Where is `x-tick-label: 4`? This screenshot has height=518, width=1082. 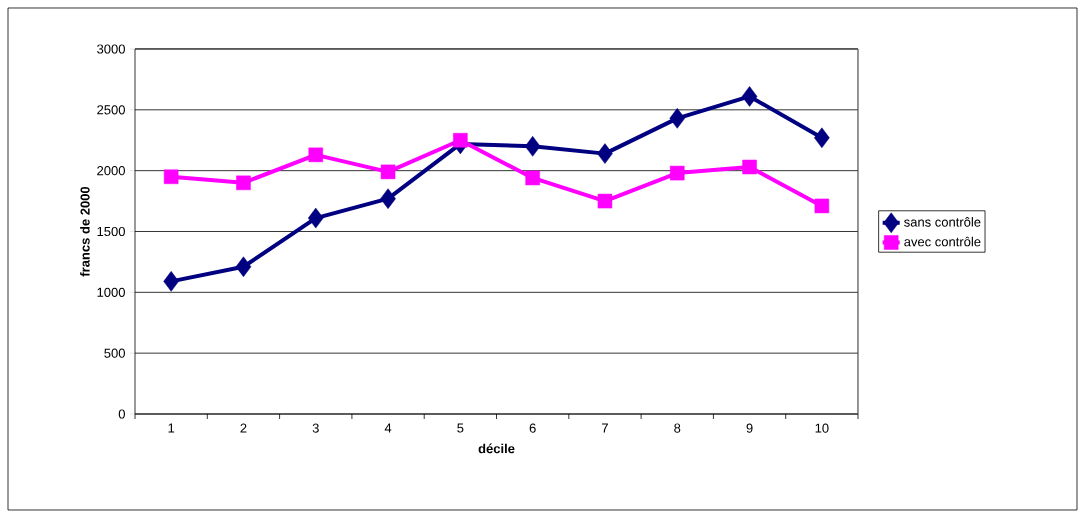 x-tick-label: 4 is located at coordinates (388, 428).